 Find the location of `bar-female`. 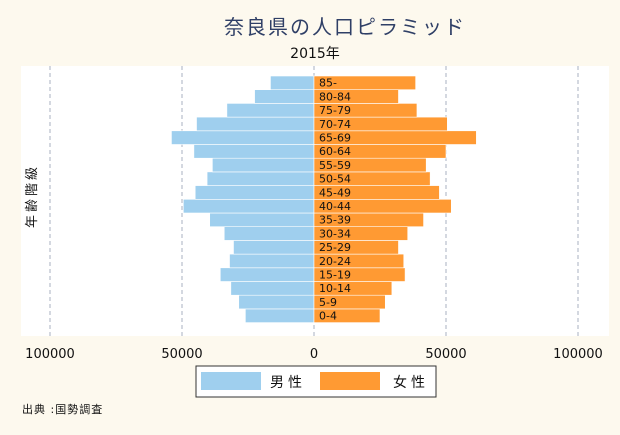

bar-female is located at coordinates (364, 82).